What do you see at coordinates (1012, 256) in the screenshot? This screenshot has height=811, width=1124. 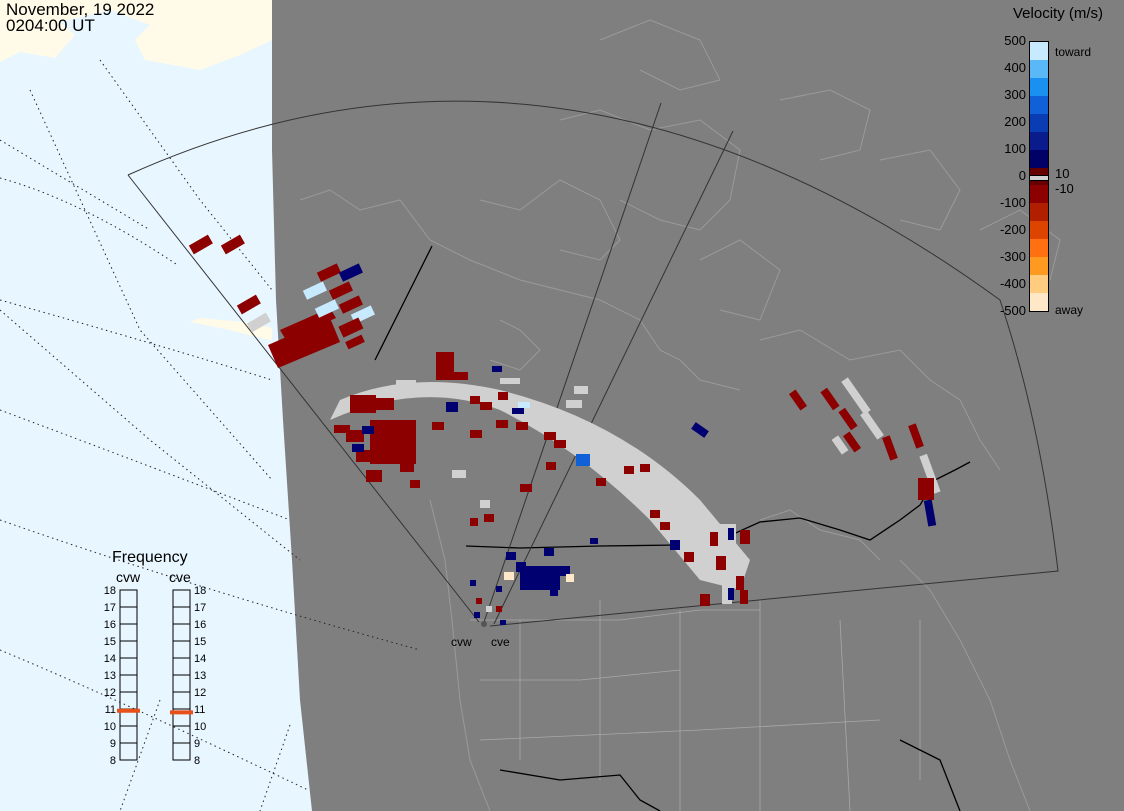 I see `velocity-tick-label: -300` at bounding box center [1012, 256].